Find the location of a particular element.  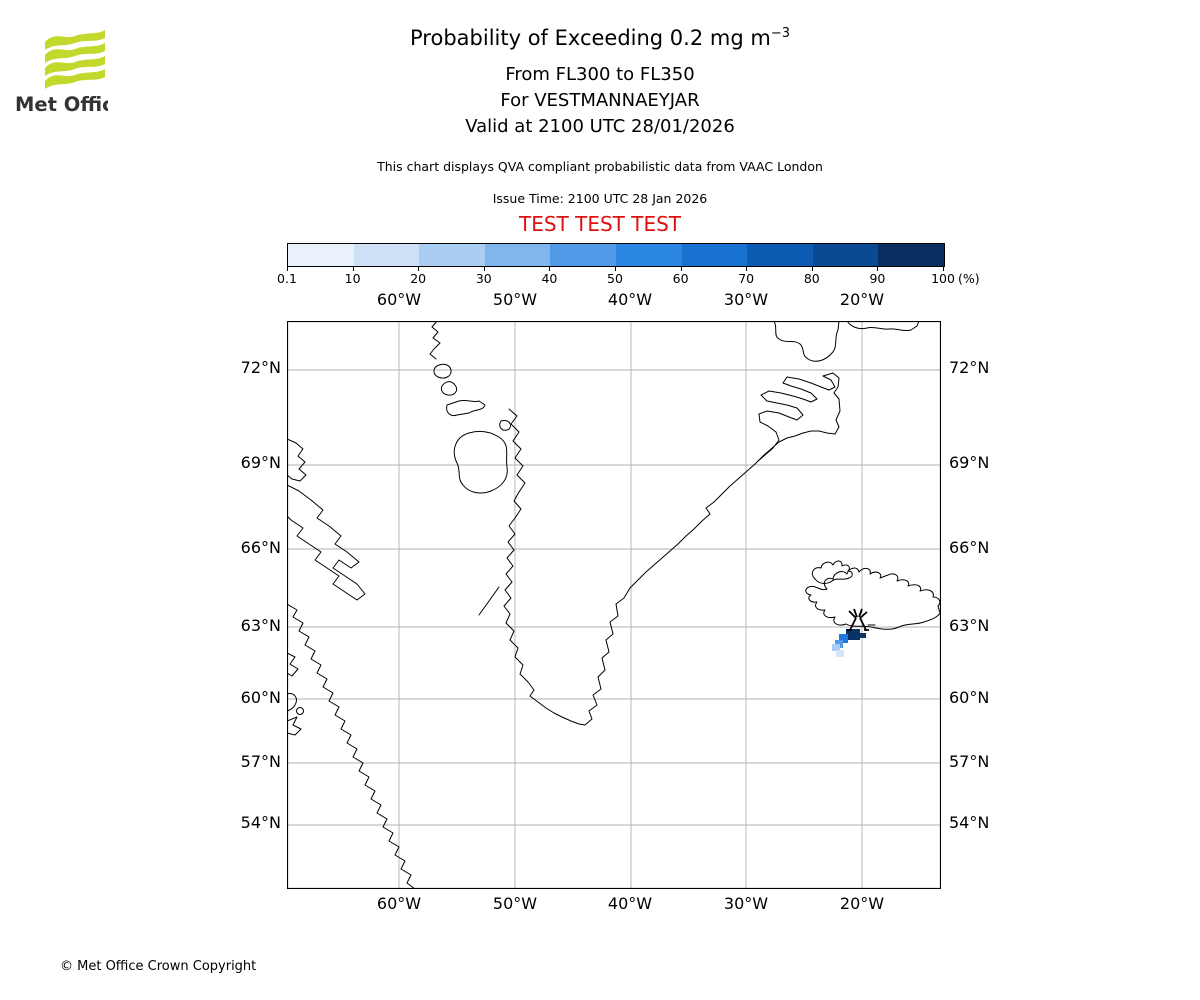

colorbar-tick-label: 90 is located at coordinates (877, 278).